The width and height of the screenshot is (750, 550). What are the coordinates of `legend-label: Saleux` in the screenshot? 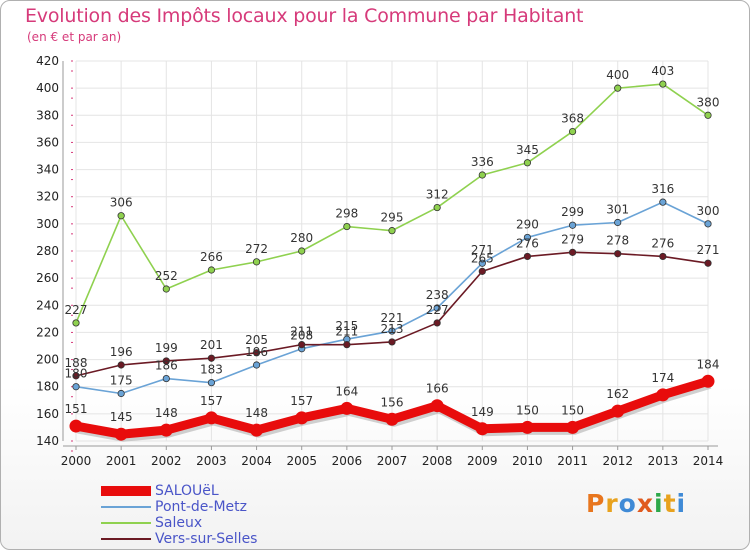 It's located at (179, 523).